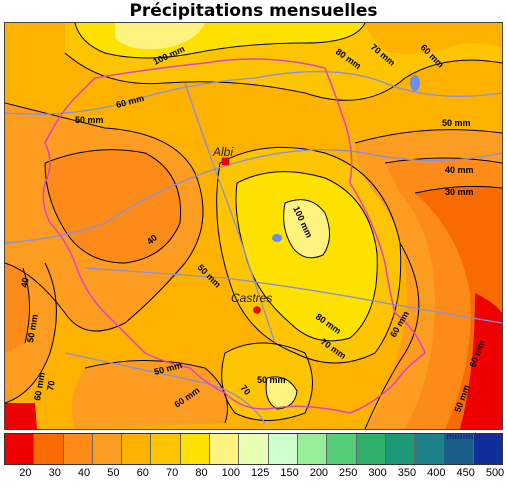 This screenshot has width=507, height=488. Describe the element at coordinates (160, 36) in the screenshot. I see `band-100-125-north` at that location.